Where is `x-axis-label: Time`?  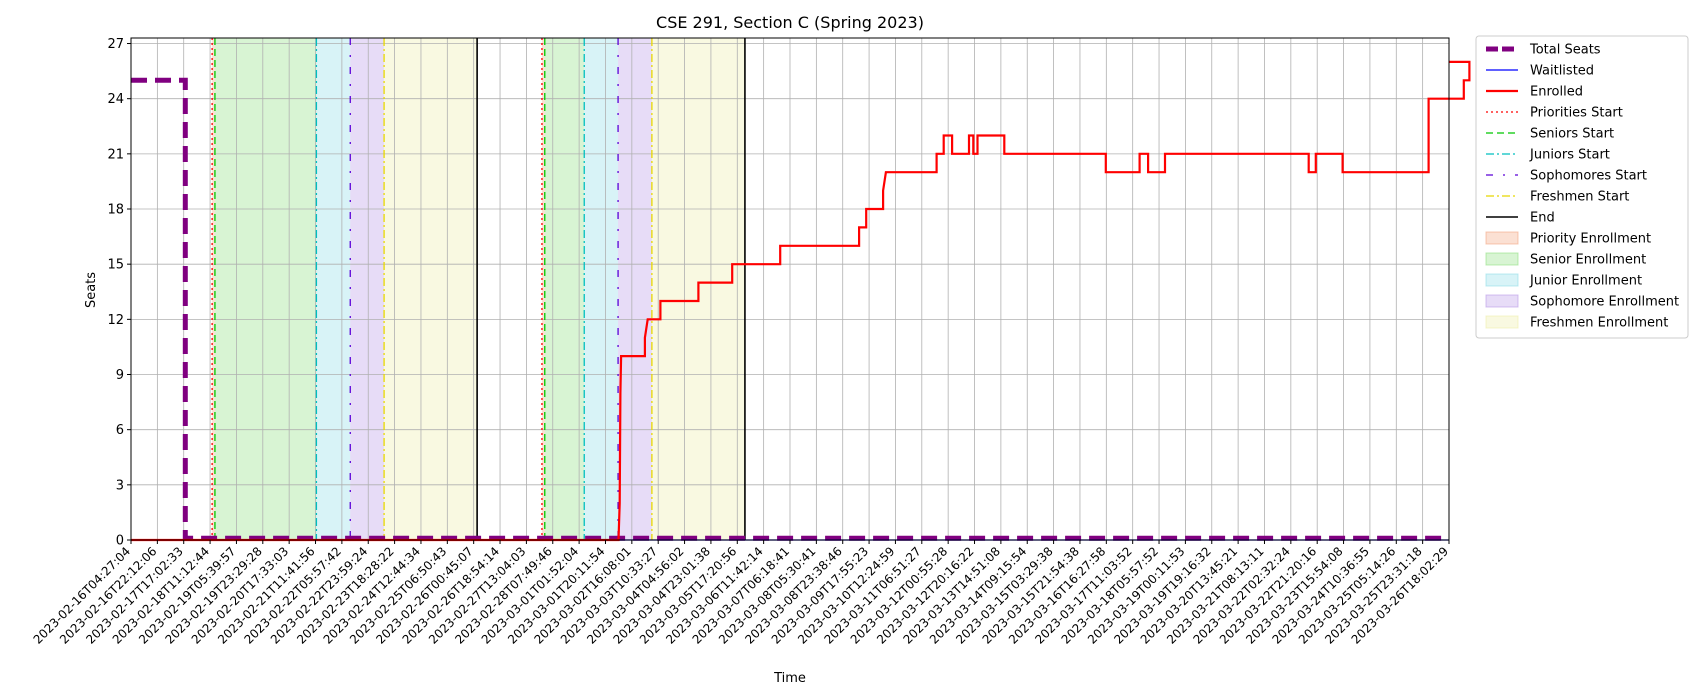 x-axis-label: Time is located at coordinates (789, 678).